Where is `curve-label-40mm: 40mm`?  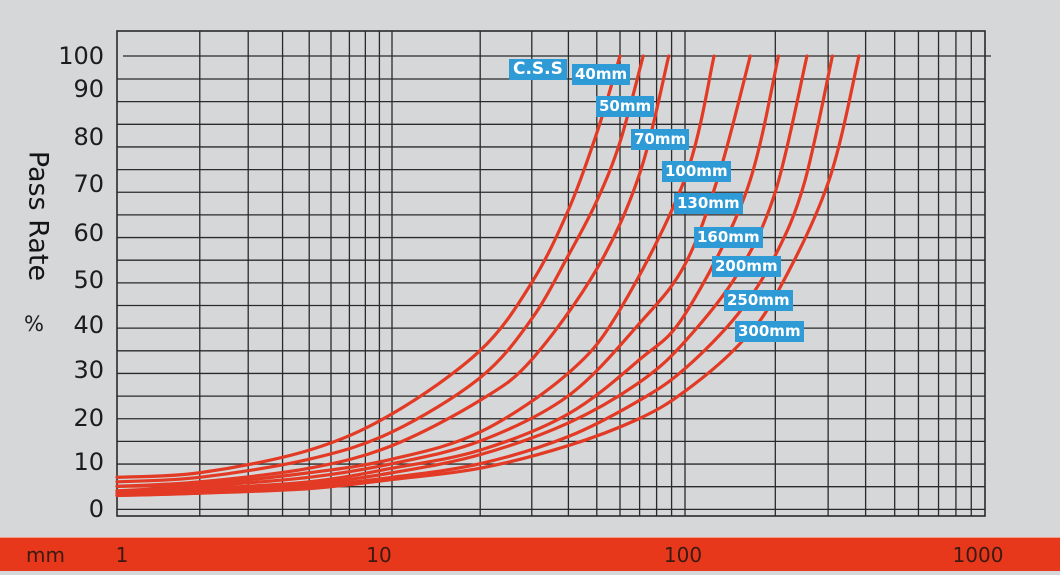
curve-label-40mm: 40mm is located at coordinates (601, 74).